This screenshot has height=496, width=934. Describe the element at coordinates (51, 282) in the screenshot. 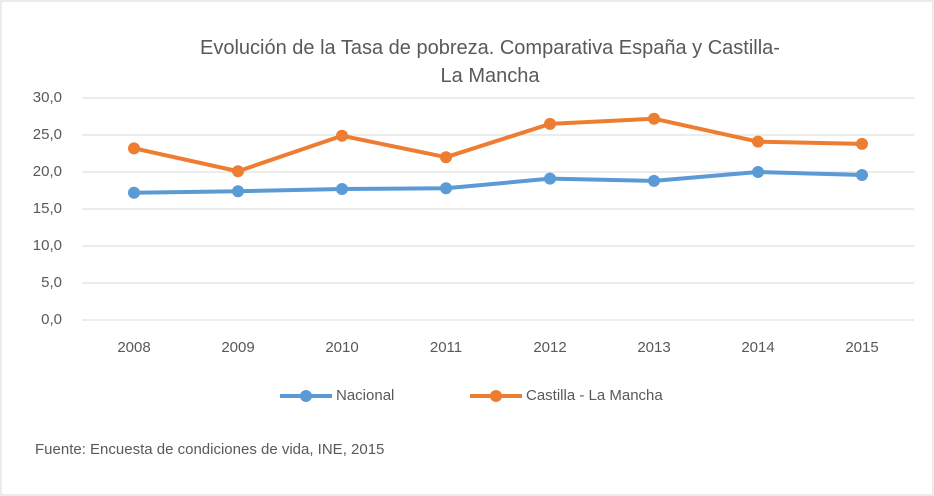

I see `y-tick-label: 5,0` at that location.